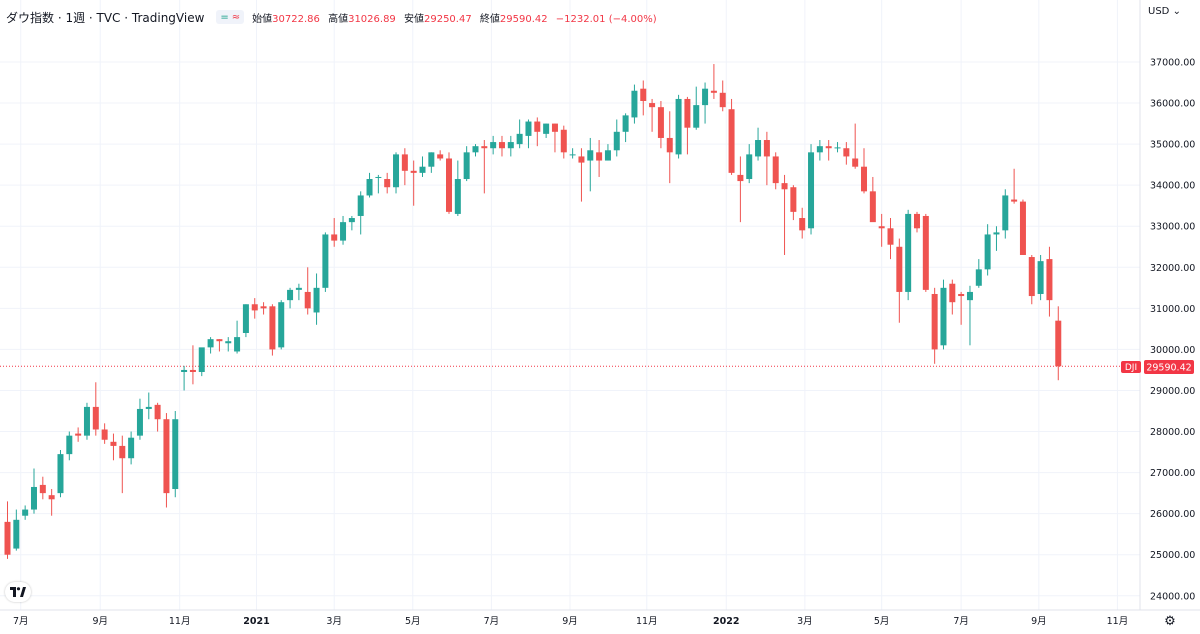  I want to click on currency-selector: USD ⌄, so click(1164, 11).